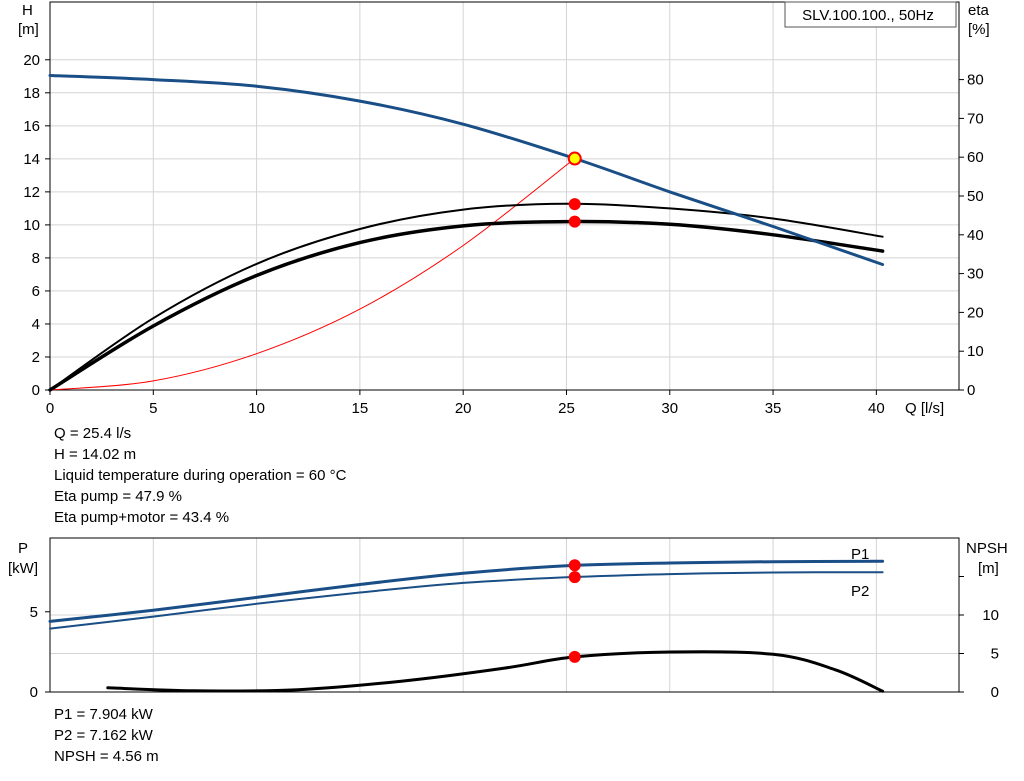 The height and width of the screenshot is (781, 1024). What do you see at coordinates (860, 554) in the screenshot?
I see `series-label-p1: P1` at bounding box center [860, 554].